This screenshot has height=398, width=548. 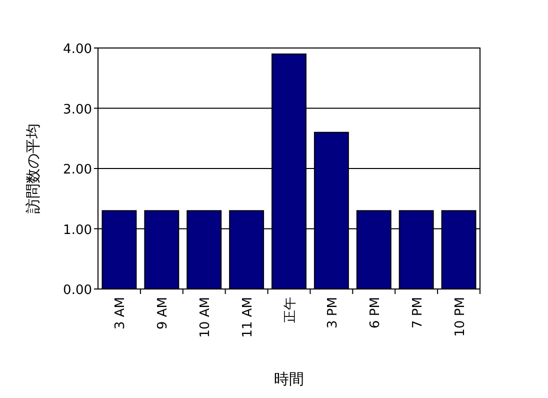 I want to click on y-tick-label: 0.00, so click(x=77, y=290).